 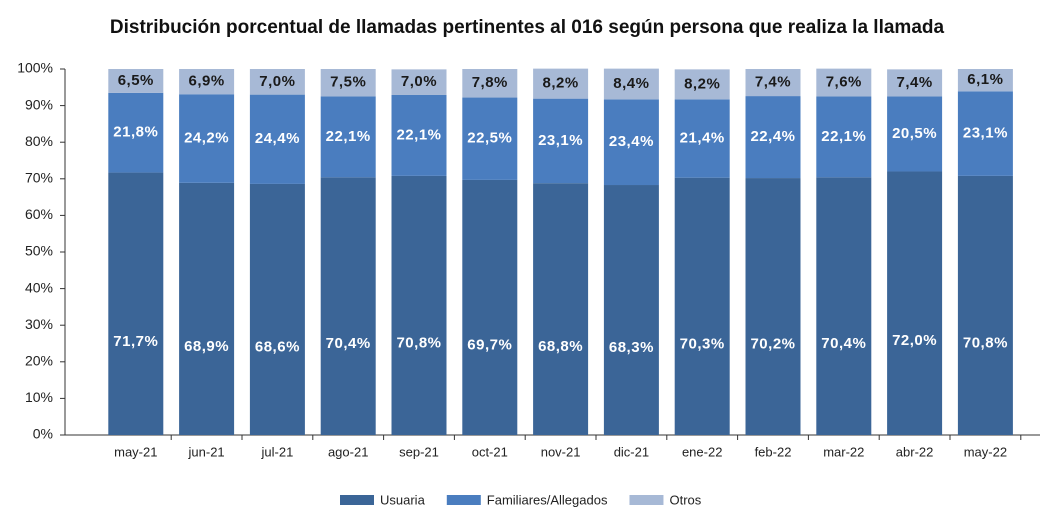 I want to click on value-label: 24,2%, so click(x=206, y=138).